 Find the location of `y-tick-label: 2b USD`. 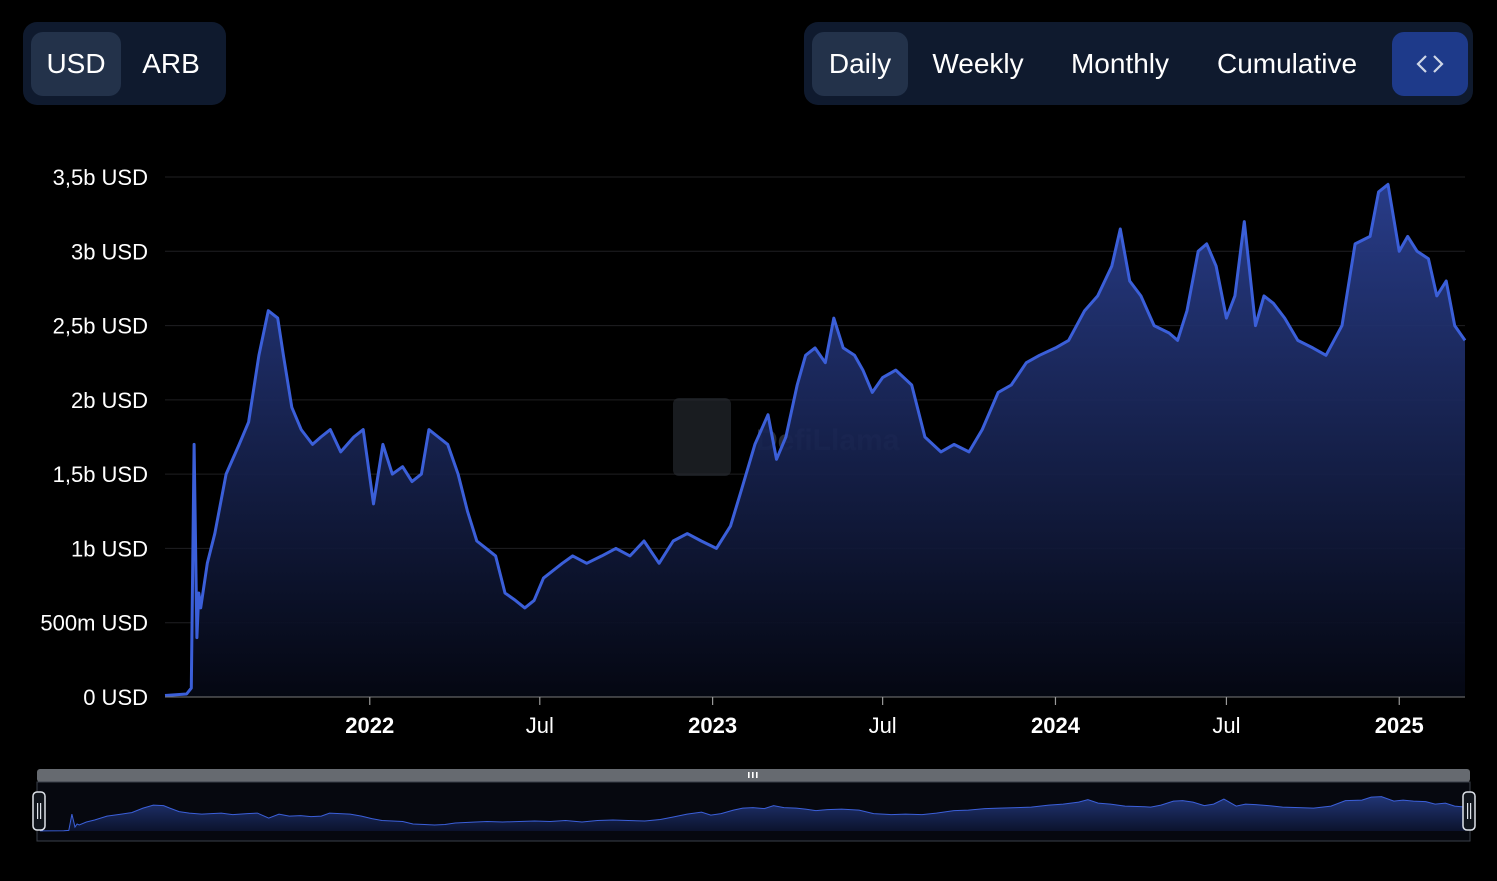

y-tick-label: 2b USD is located at coordinates (109, 400).